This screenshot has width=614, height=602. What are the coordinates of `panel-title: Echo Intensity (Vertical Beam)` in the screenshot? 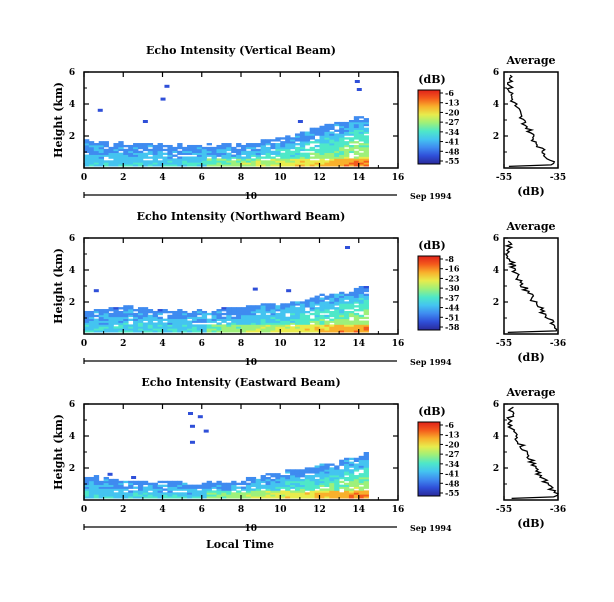 It's located at (241, 50).